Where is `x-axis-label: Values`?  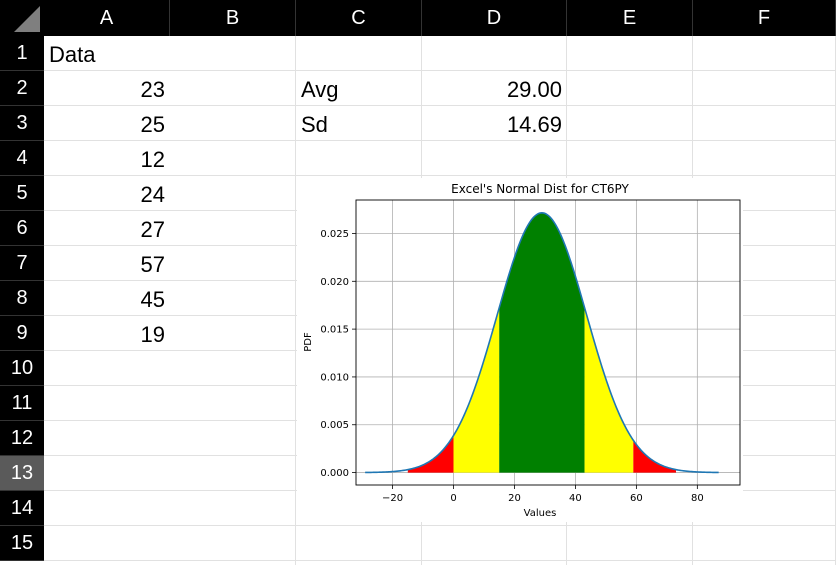
x-axis-label: Values is located at coordinates (540, 513).